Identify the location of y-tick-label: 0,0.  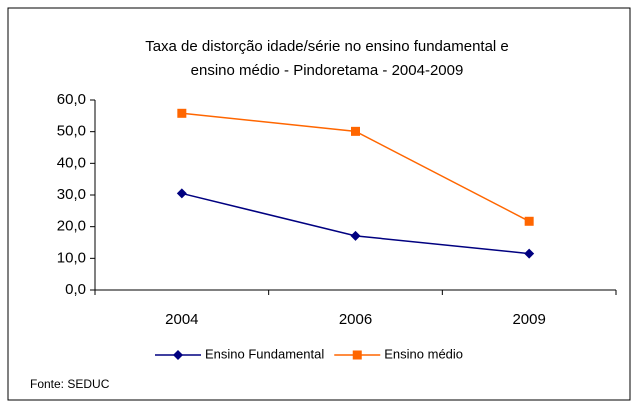
(75, 289).